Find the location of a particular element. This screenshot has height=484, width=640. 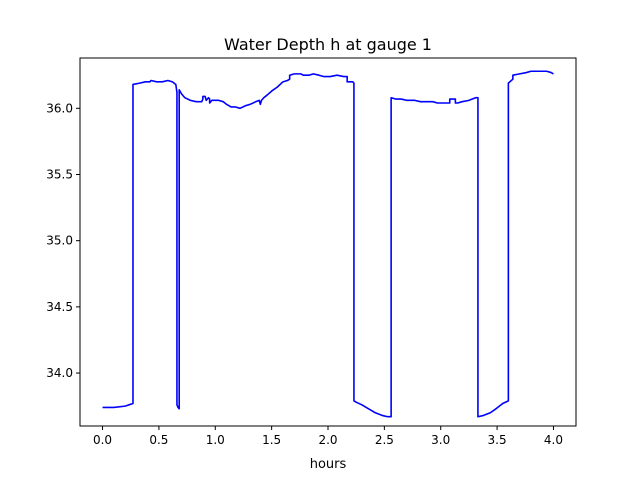

x-axis-label: hours is located at coordinates (328, 464).